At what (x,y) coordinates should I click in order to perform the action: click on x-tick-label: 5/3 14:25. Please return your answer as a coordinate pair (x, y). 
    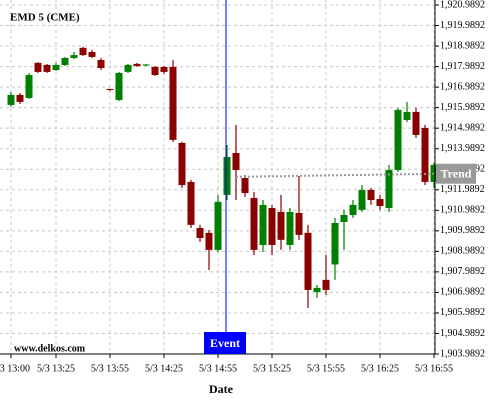
    Looking at the image, I should click on (164, 368).